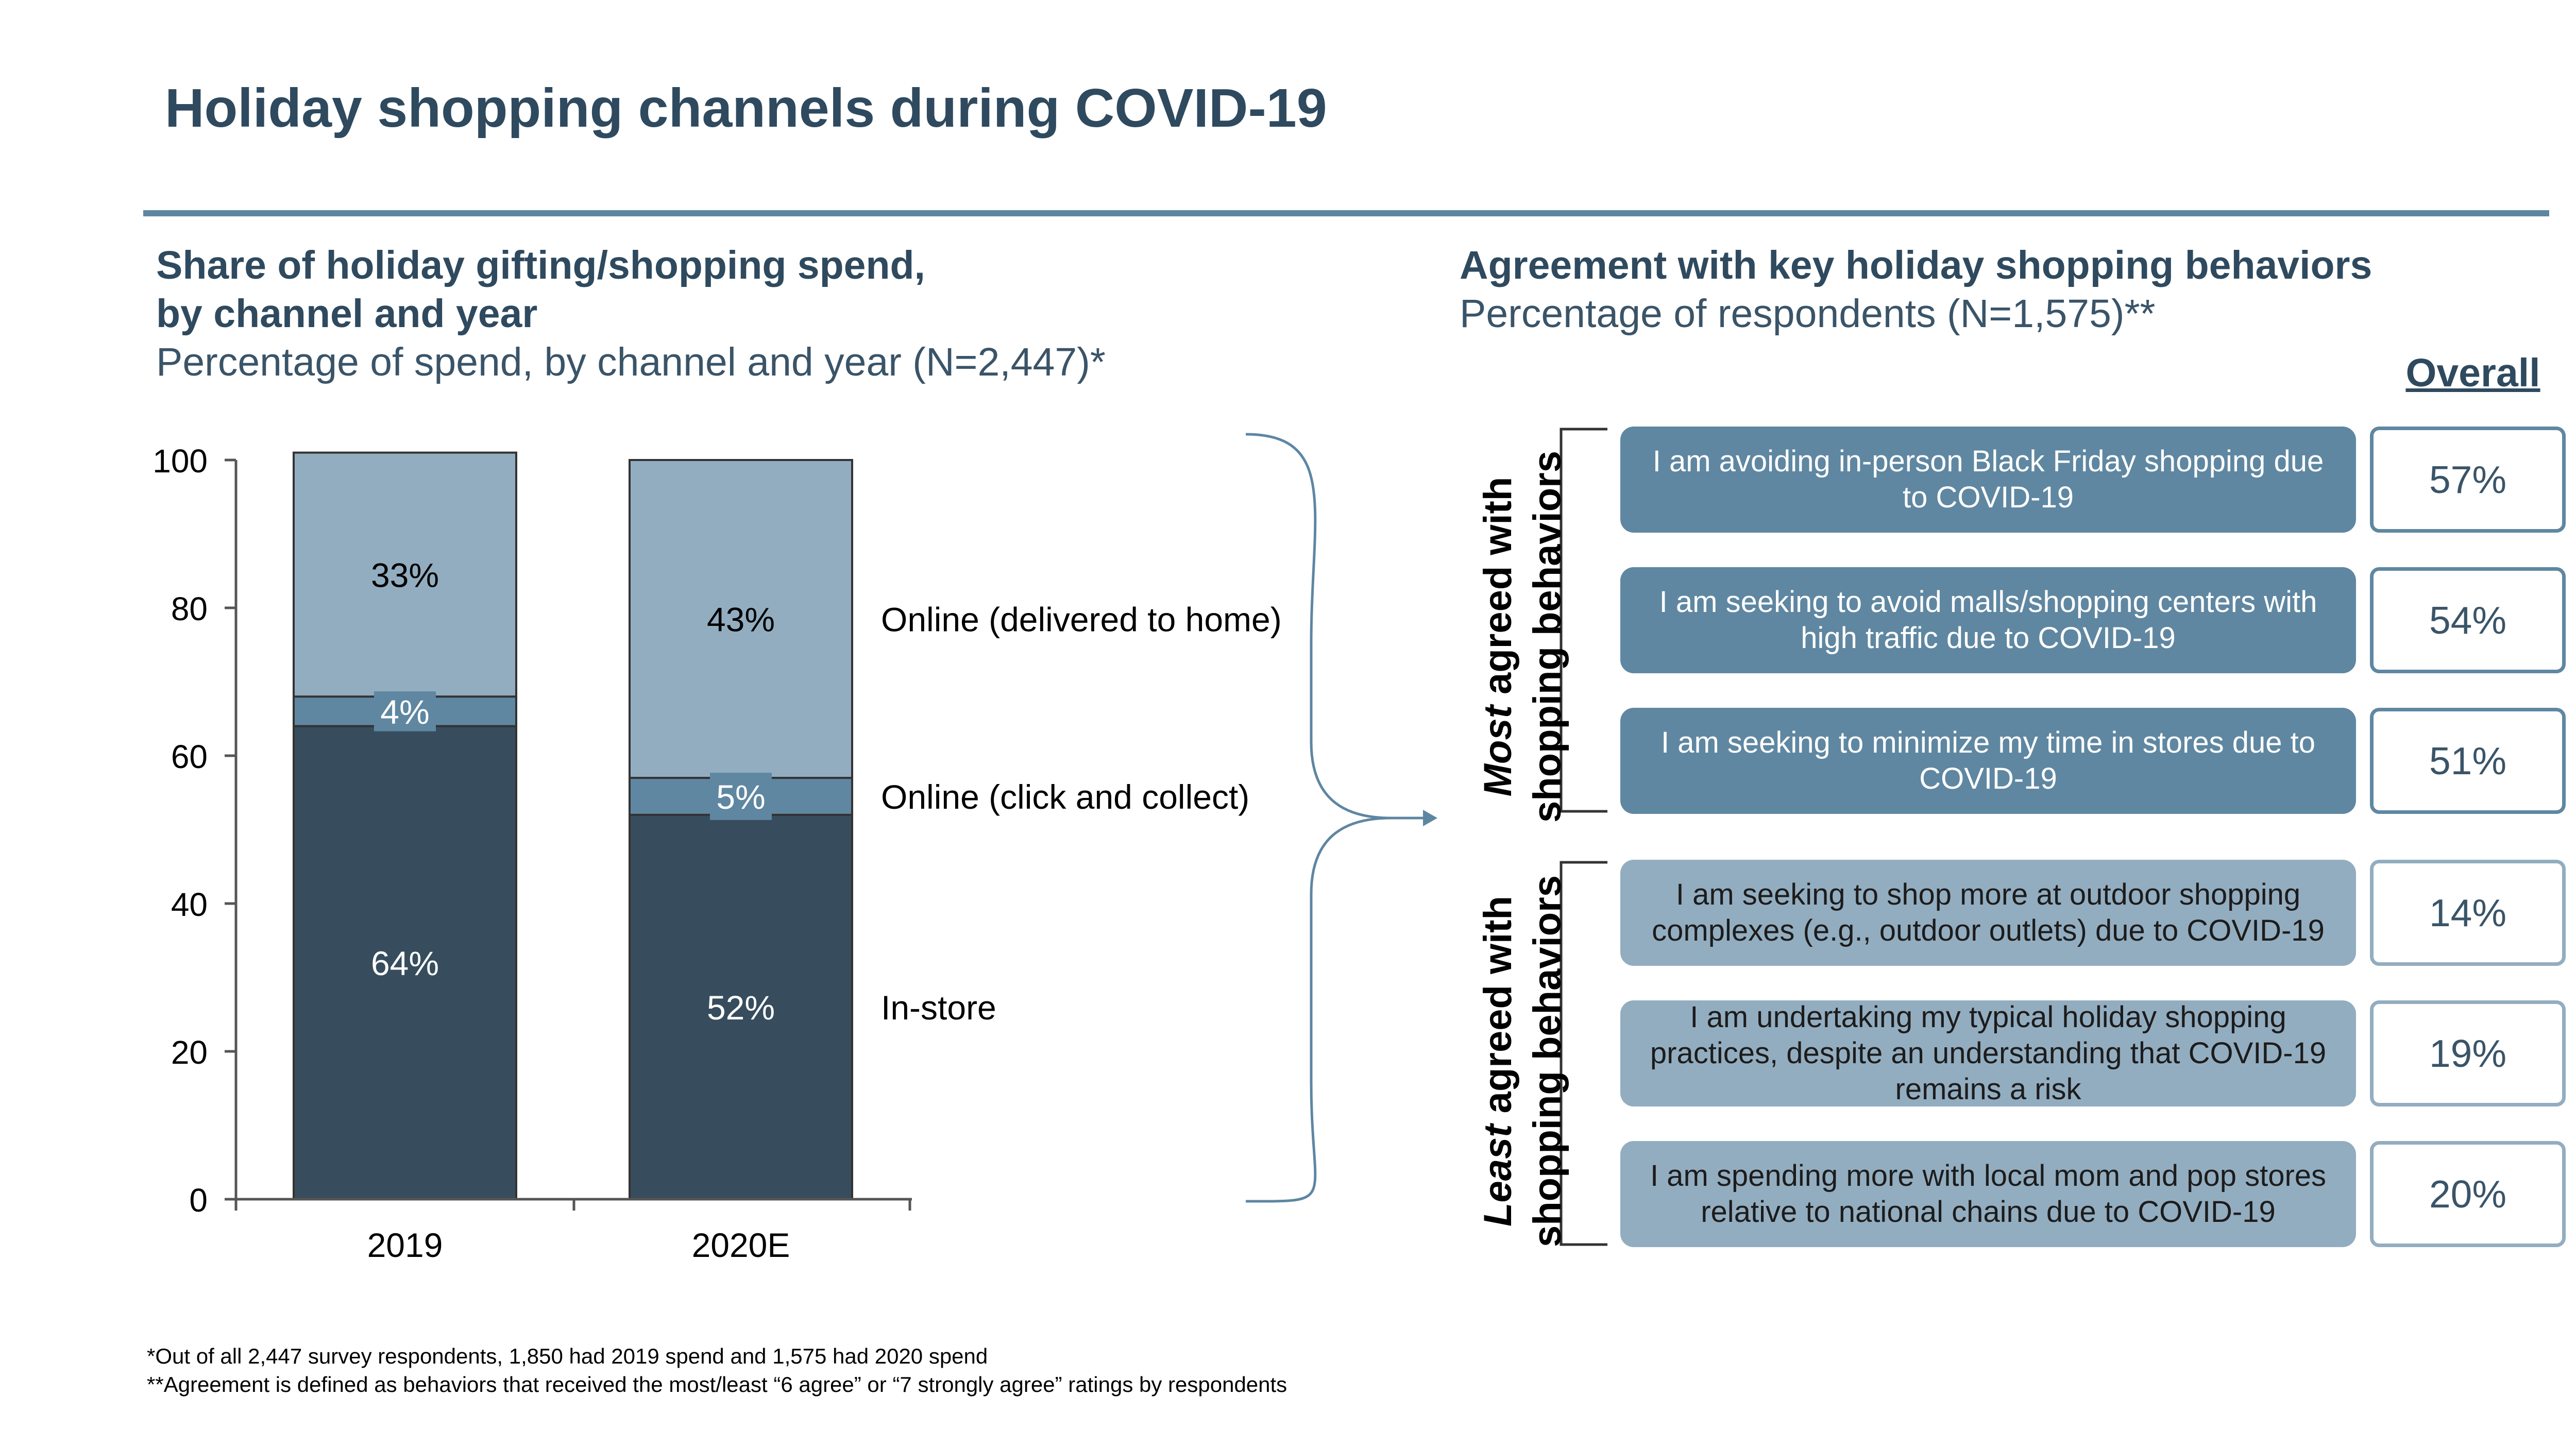  Describe the element at coordinates (1808, 314) in the screenshot. I see `right-panel-subtitle: Percentage of respondents (N=1,575)**` at that location.